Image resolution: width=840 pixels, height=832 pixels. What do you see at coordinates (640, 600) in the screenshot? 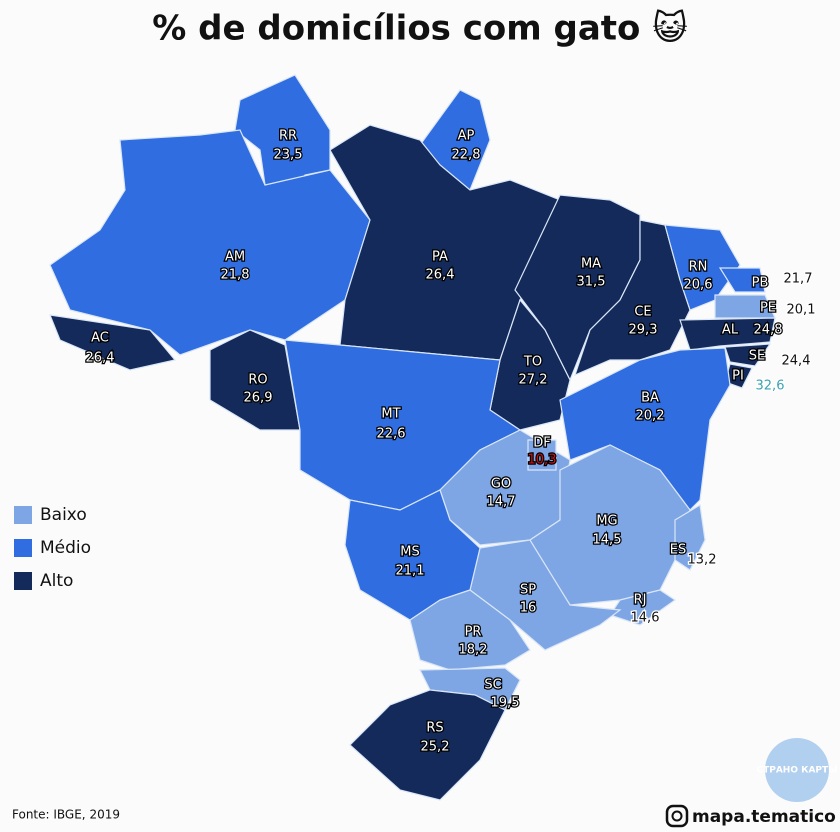
I see `state-abbr: RJ` at bounding box center [640, 600].